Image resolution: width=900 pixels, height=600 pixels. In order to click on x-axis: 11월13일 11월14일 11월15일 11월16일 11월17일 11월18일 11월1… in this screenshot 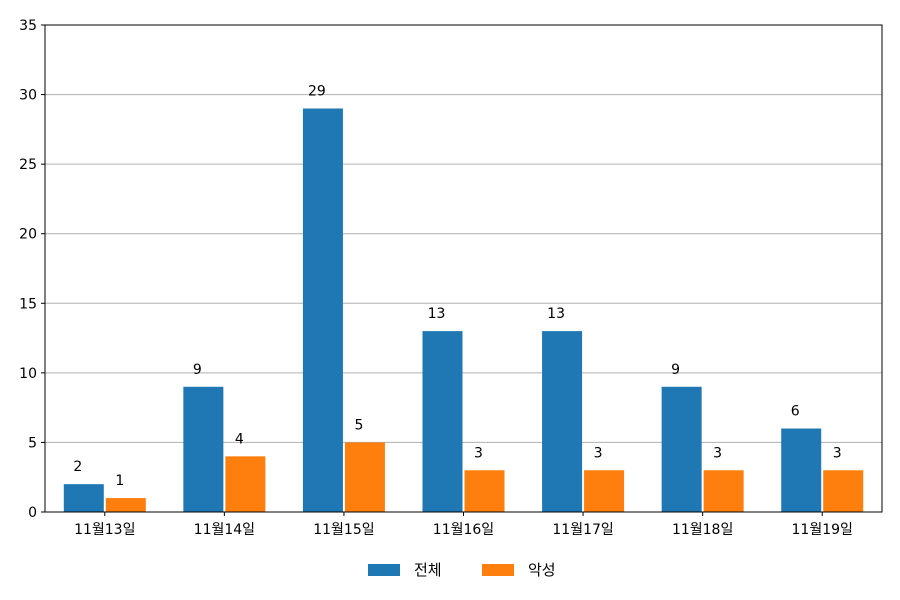, I will do `click(463, 525)`.